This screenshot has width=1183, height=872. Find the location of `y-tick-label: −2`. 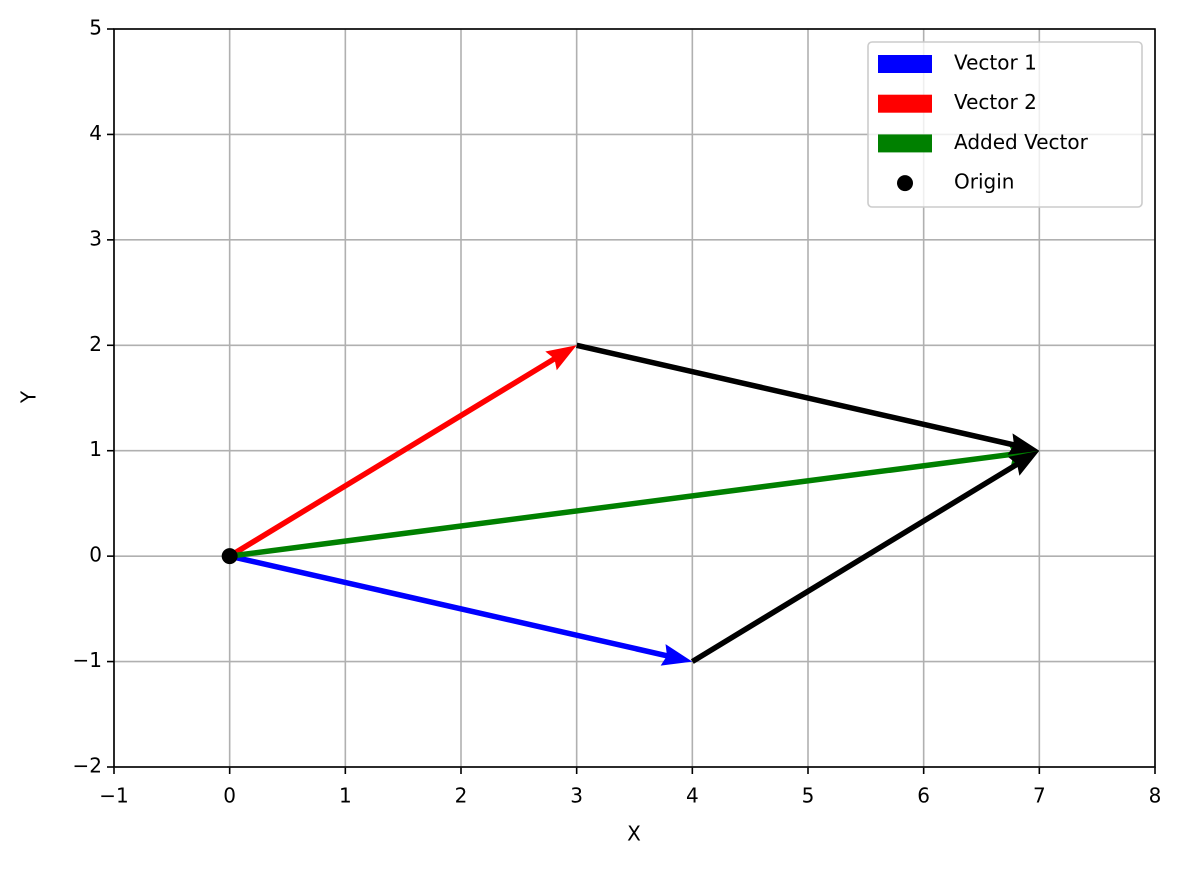

y-tick-label: −2 is located at coordinates (87, 766).